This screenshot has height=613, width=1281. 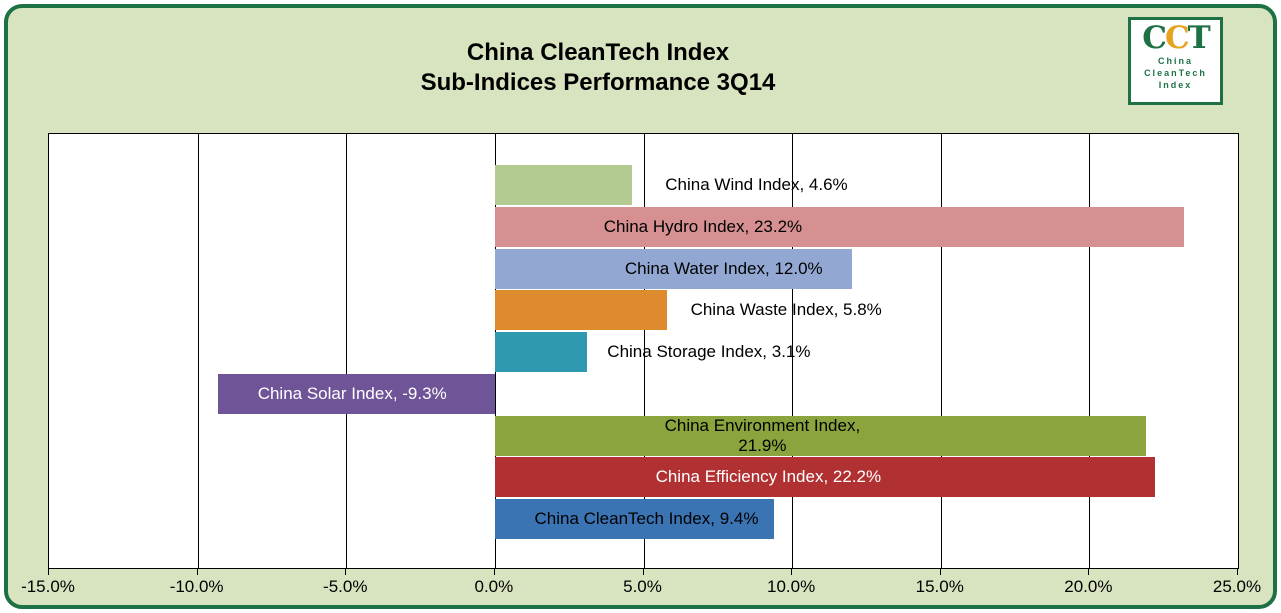 I want to click on cct-logo-text-line3: Index, so click(x=1175, y=85).